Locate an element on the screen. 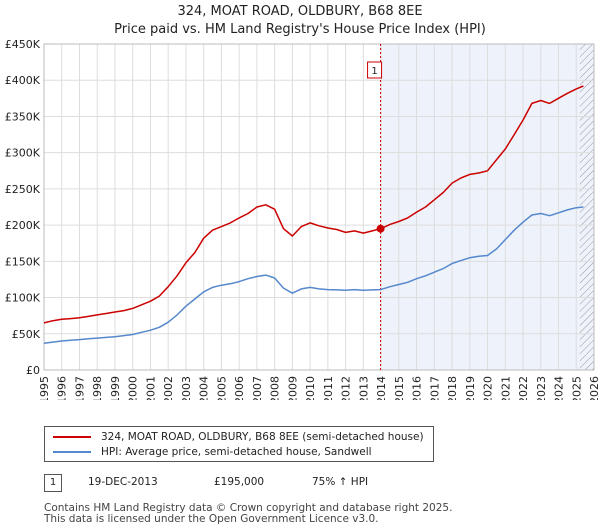  x-tick-label: 2006 is located at coordinates (239, 388).